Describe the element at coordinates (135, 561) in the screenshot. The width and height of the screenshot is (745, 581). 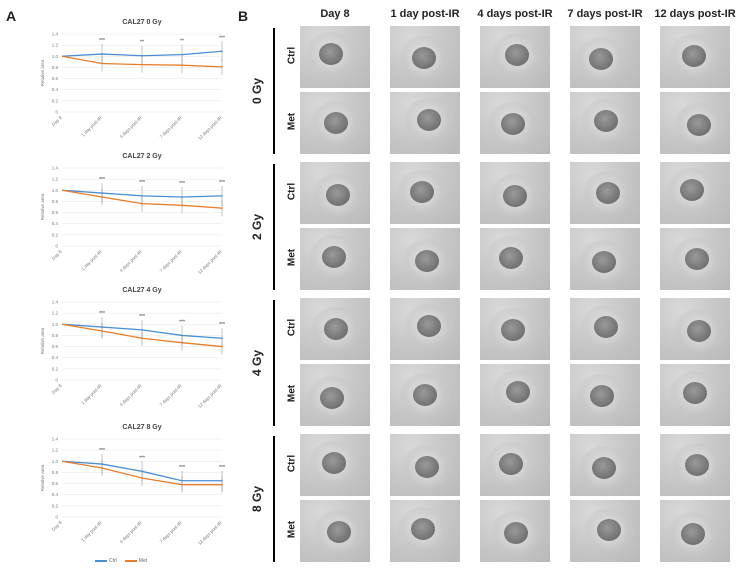
I see `legend-met: Met` at that location.